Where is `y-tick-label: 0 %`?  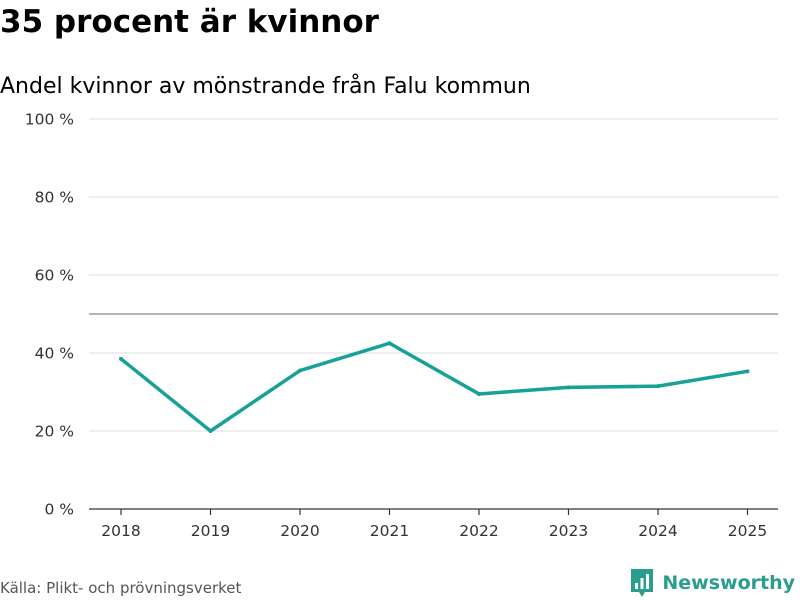 y-tick-label: 0 % is located at coordinates (59, 510).